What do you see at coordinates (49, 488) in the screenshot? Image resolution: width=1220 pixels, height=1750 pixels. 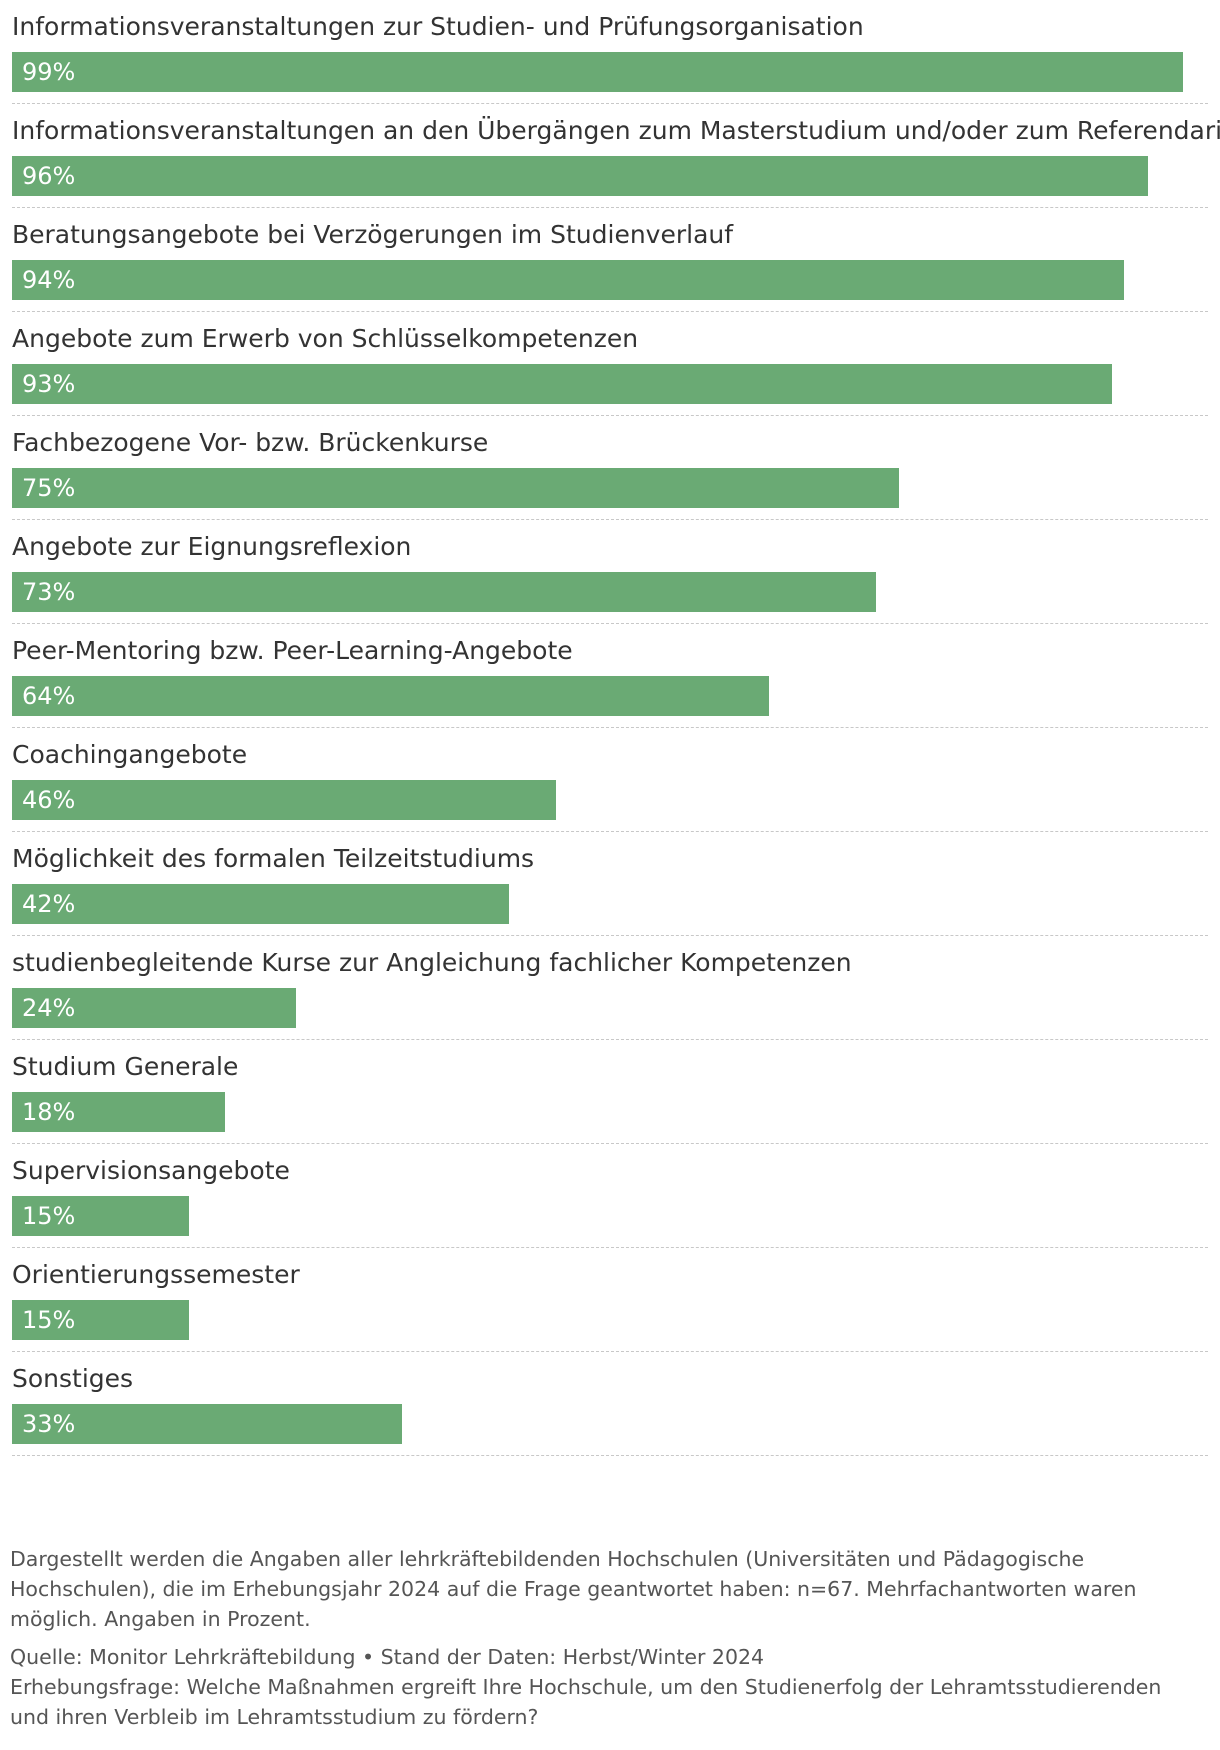 I see `bar-value-label: 75%` at bounding box center [49, 488].